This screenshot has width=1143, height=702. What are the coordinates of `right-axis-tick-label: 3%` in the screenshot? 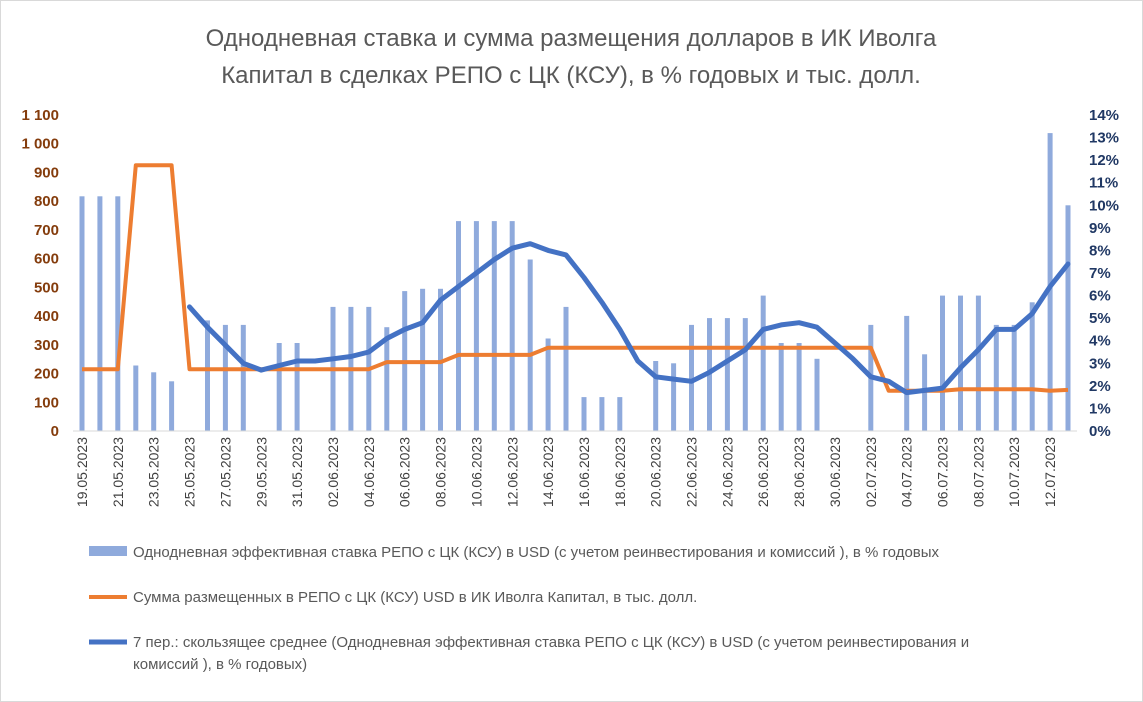 It's located at (1100, 363).